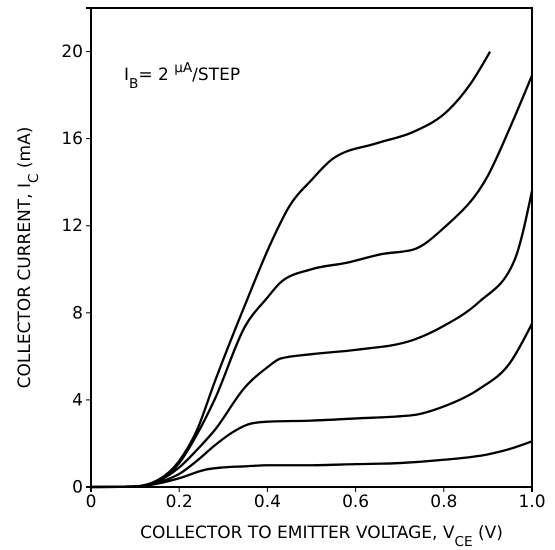  What do you see at coordinates (321, 536) in the screenshot?
I see `x-axis-title: COLLECTOR TO EMITTER VOLTAGE, V$_{CE}$ (V)` at bounding box center [321, 536].